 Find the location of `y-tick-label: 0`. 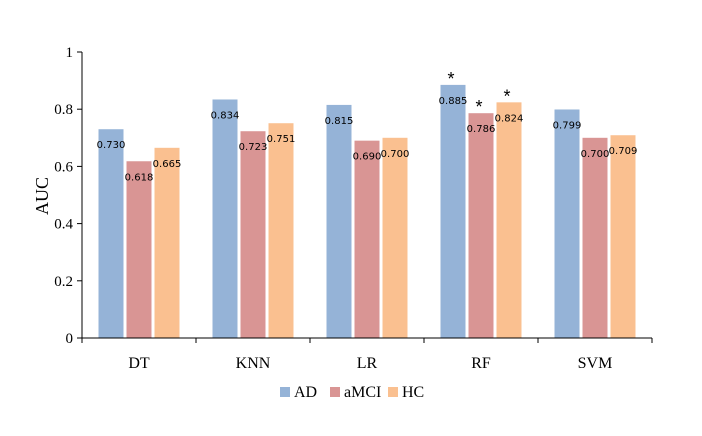

y-tick-label: 0 is located at coordinates (70, 339).